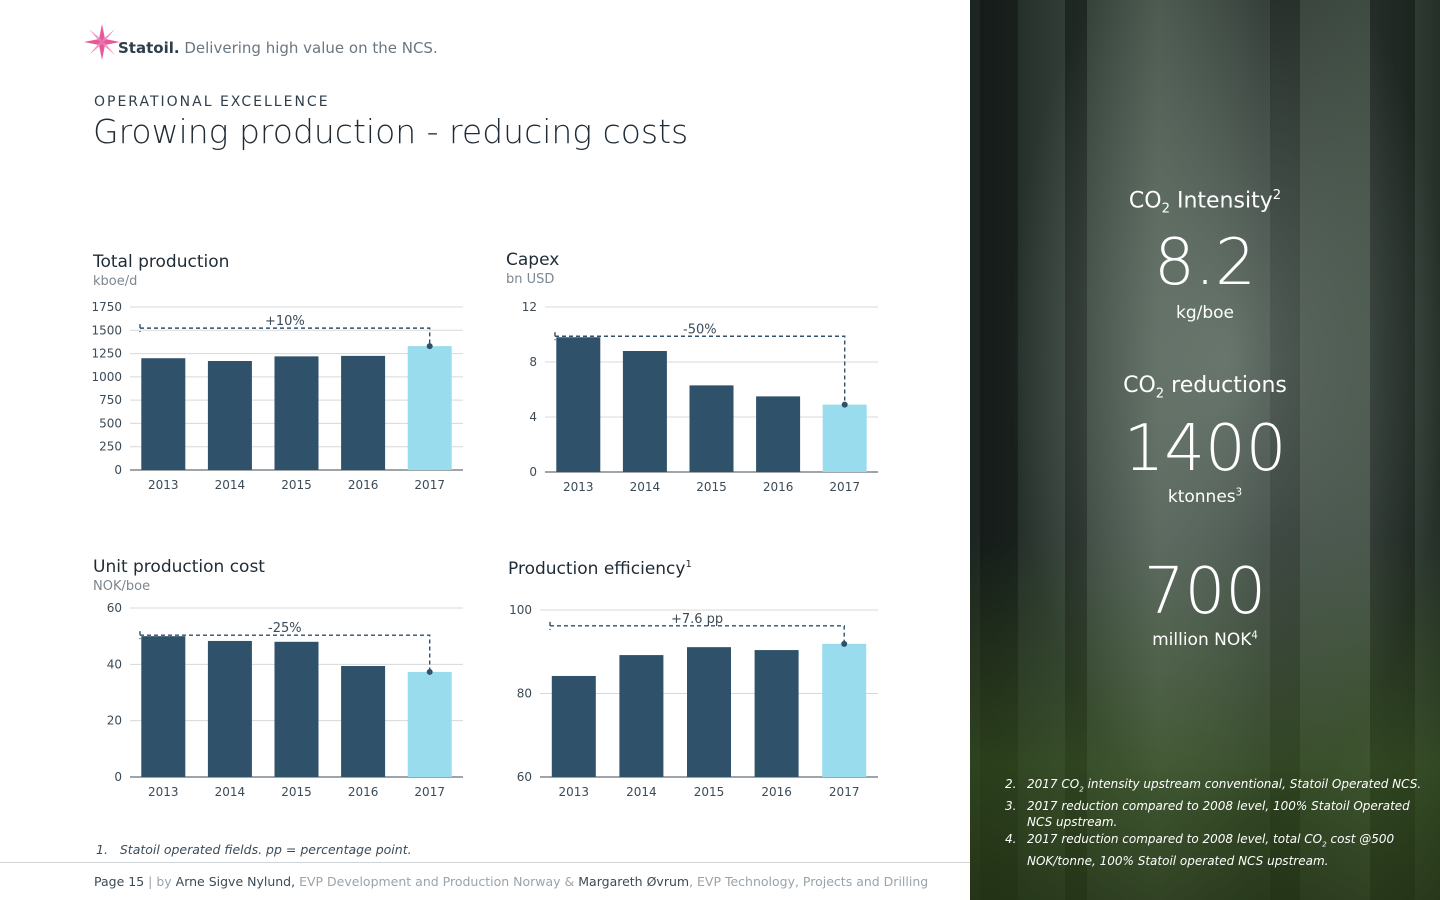 This screenshot has height=900, width=1440. What do you see at coordinates (778, 487) in the screenshot?
I see `x-tick-label: 2016` at bounding box center [778, 487].